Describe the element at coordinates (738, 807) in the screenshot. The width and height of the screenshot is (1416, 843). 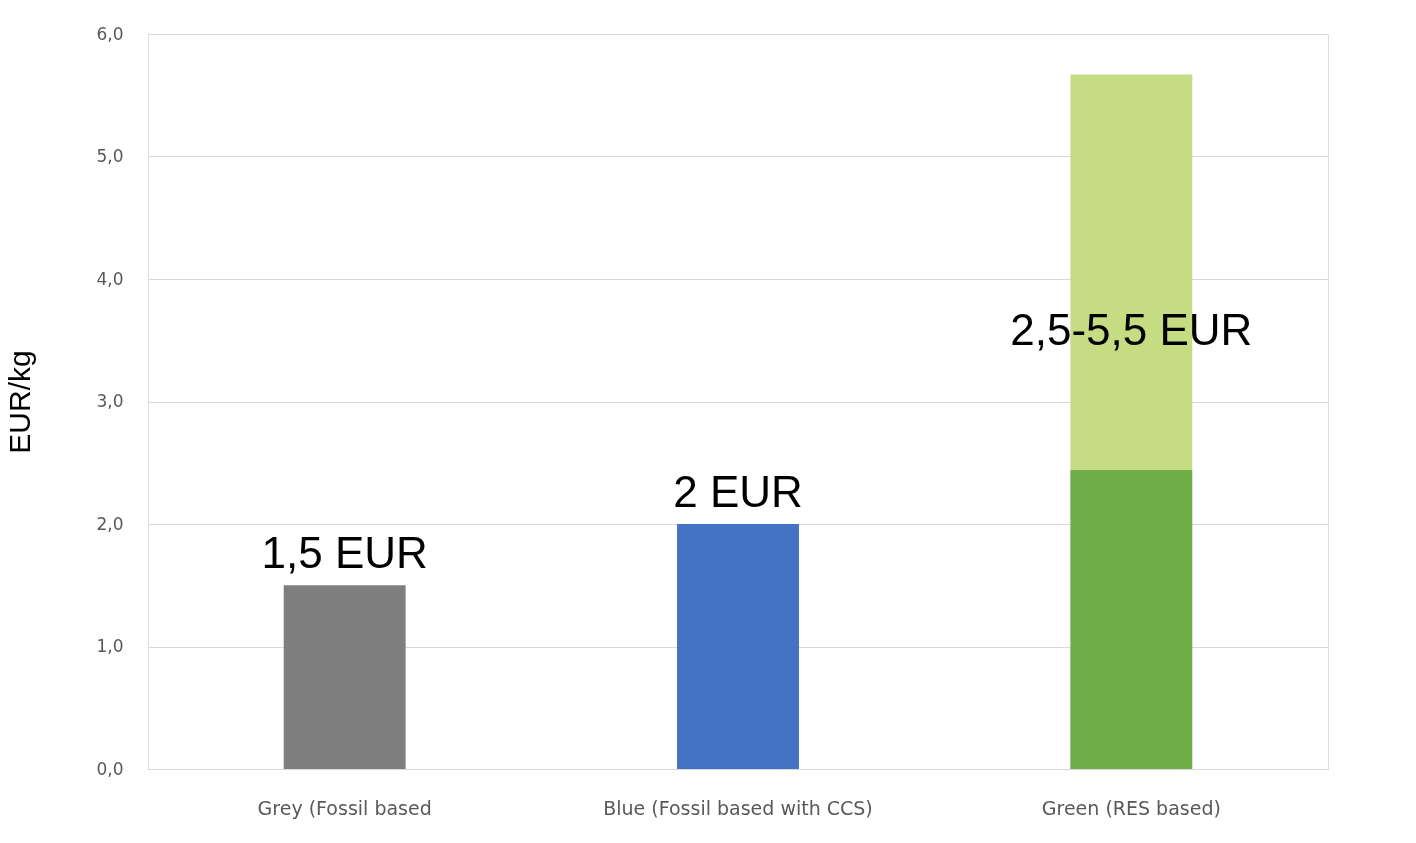
I see `x-tick-label: Blue (Fossil based with CCS)` at that location.